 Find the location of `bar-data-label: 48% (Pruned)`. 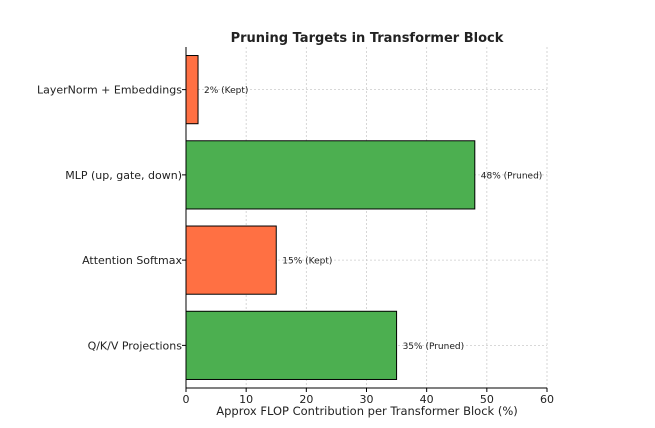

bar-data-label: 48% (Pruned) is located at coordinates (512, 176).